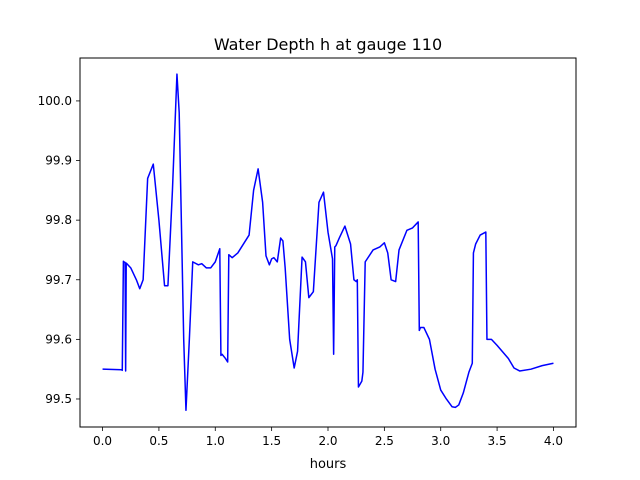 The height and width of the screenshot is (480, 640). I want to click on y-tick-label: 100.0, so click(55, 101).